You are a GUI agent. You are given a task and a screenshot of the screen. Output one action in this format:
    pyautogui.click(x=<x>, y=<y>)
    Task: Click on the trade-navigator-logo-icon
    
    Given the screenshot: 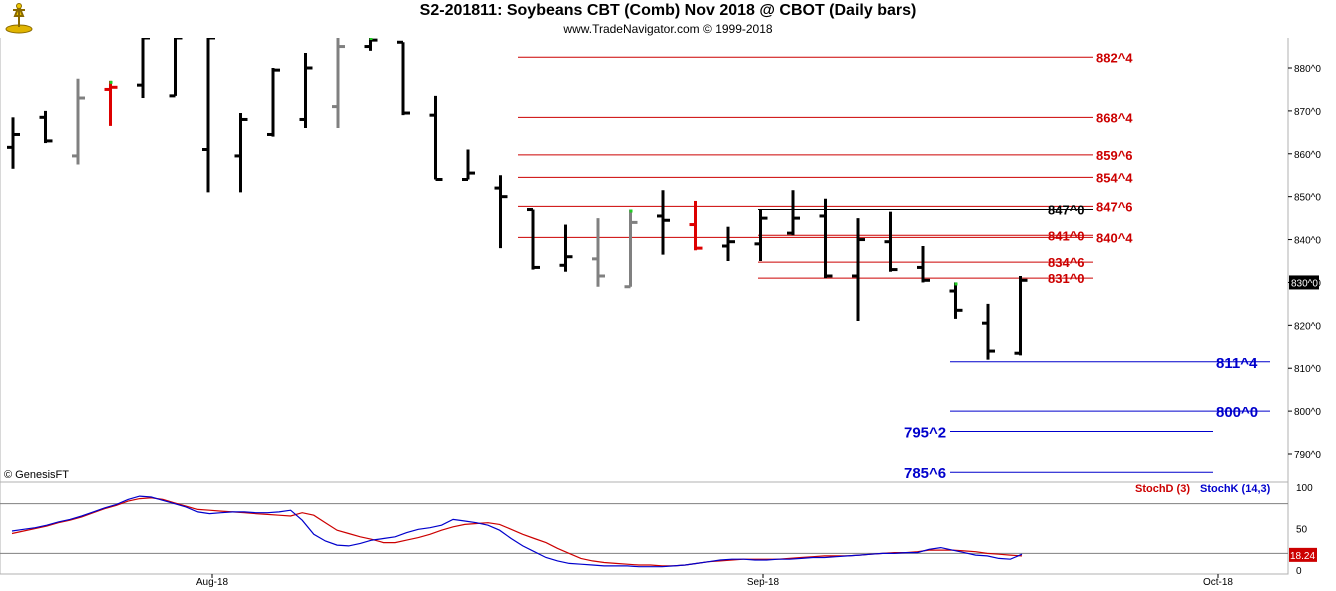 What is the action you would take?
    pyautogui.click(x=19, y=18)
    